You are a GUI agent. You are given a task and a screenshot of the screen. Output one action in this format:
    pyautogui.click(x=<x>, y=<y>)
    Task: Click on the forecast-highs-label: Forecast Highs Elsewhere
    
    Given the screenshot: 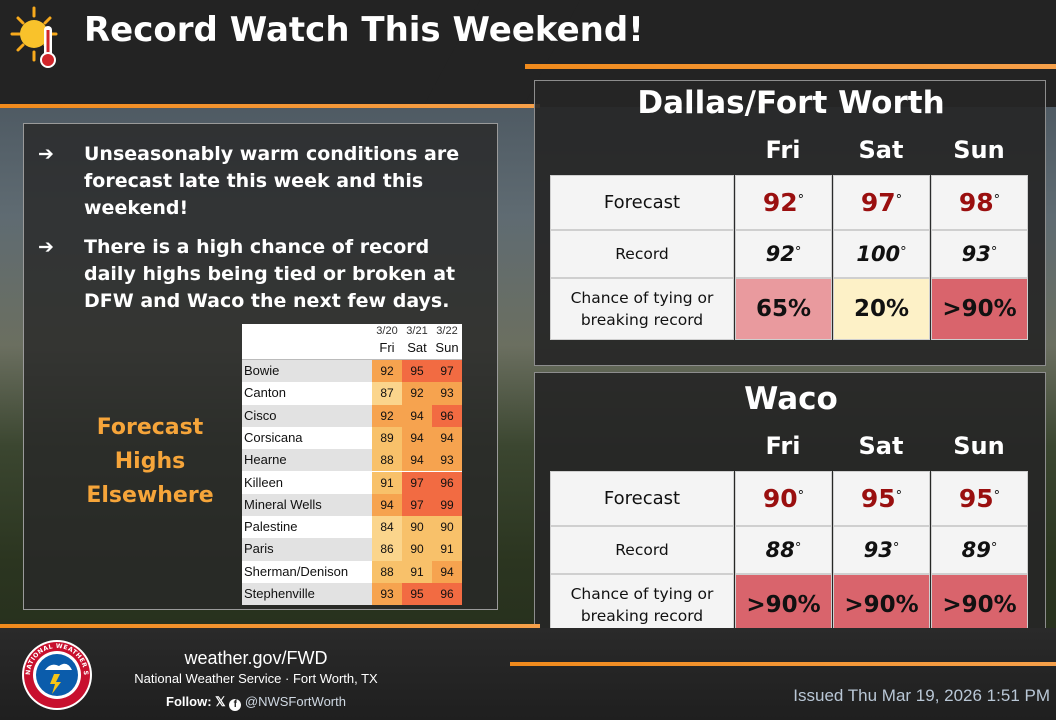 What is the action you would take?
    pyautogui.click(x=150, y=462)
    